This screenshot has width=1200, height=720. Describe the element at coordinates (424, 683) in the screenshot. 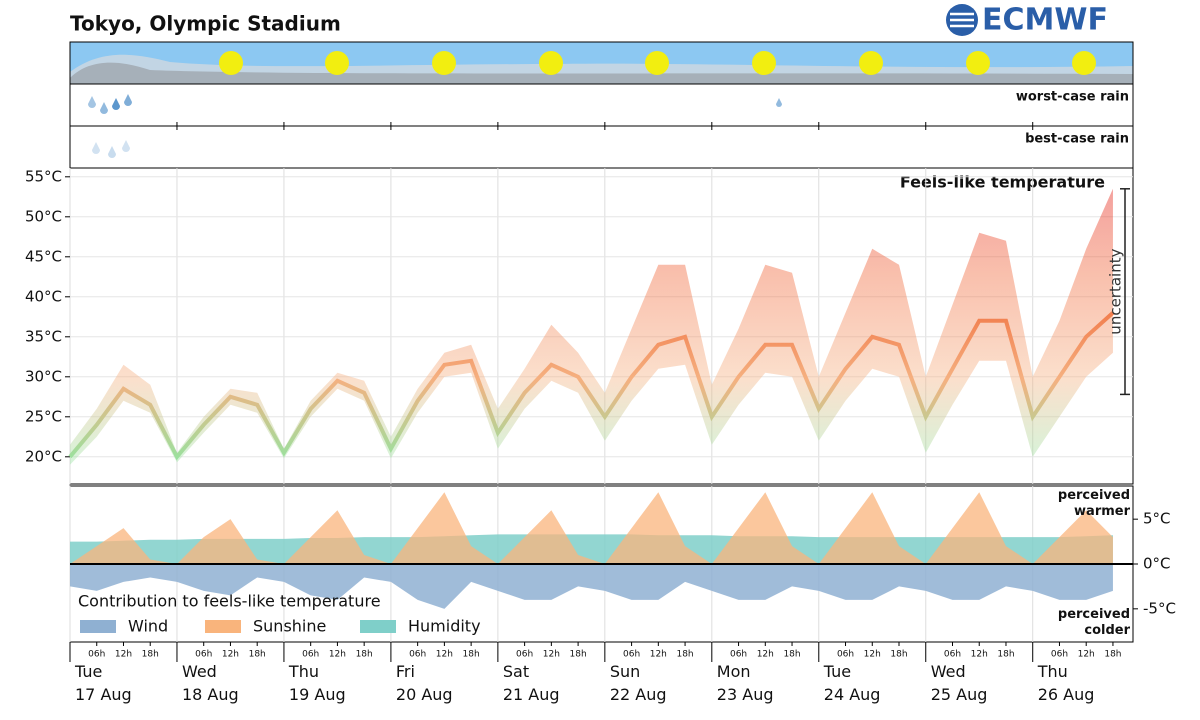

I see `day-label: Fri 20 Aug` at that location.